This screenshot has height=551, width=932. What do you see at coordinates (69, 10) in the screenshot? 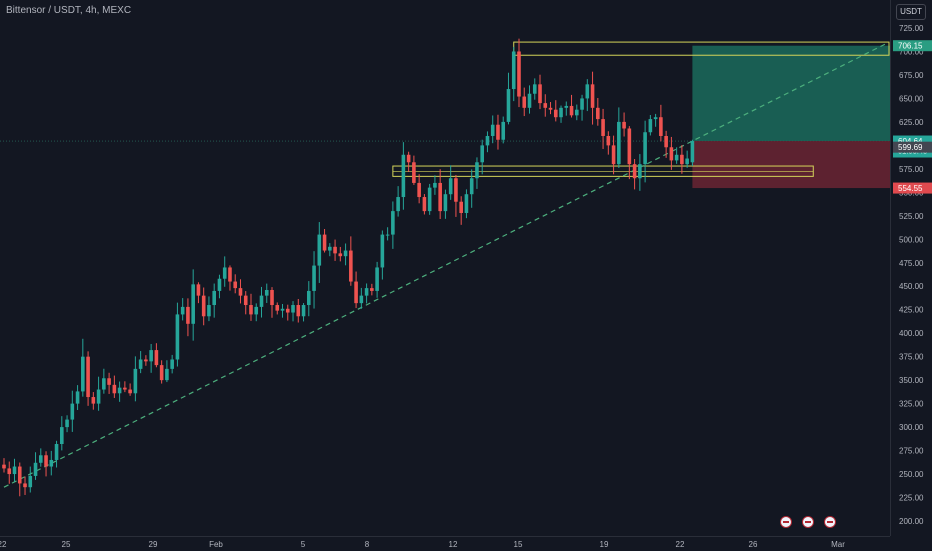
I see `symbol-title: Bittensor / USDT, 4h, MEXC` at bounding box center [69, 10].